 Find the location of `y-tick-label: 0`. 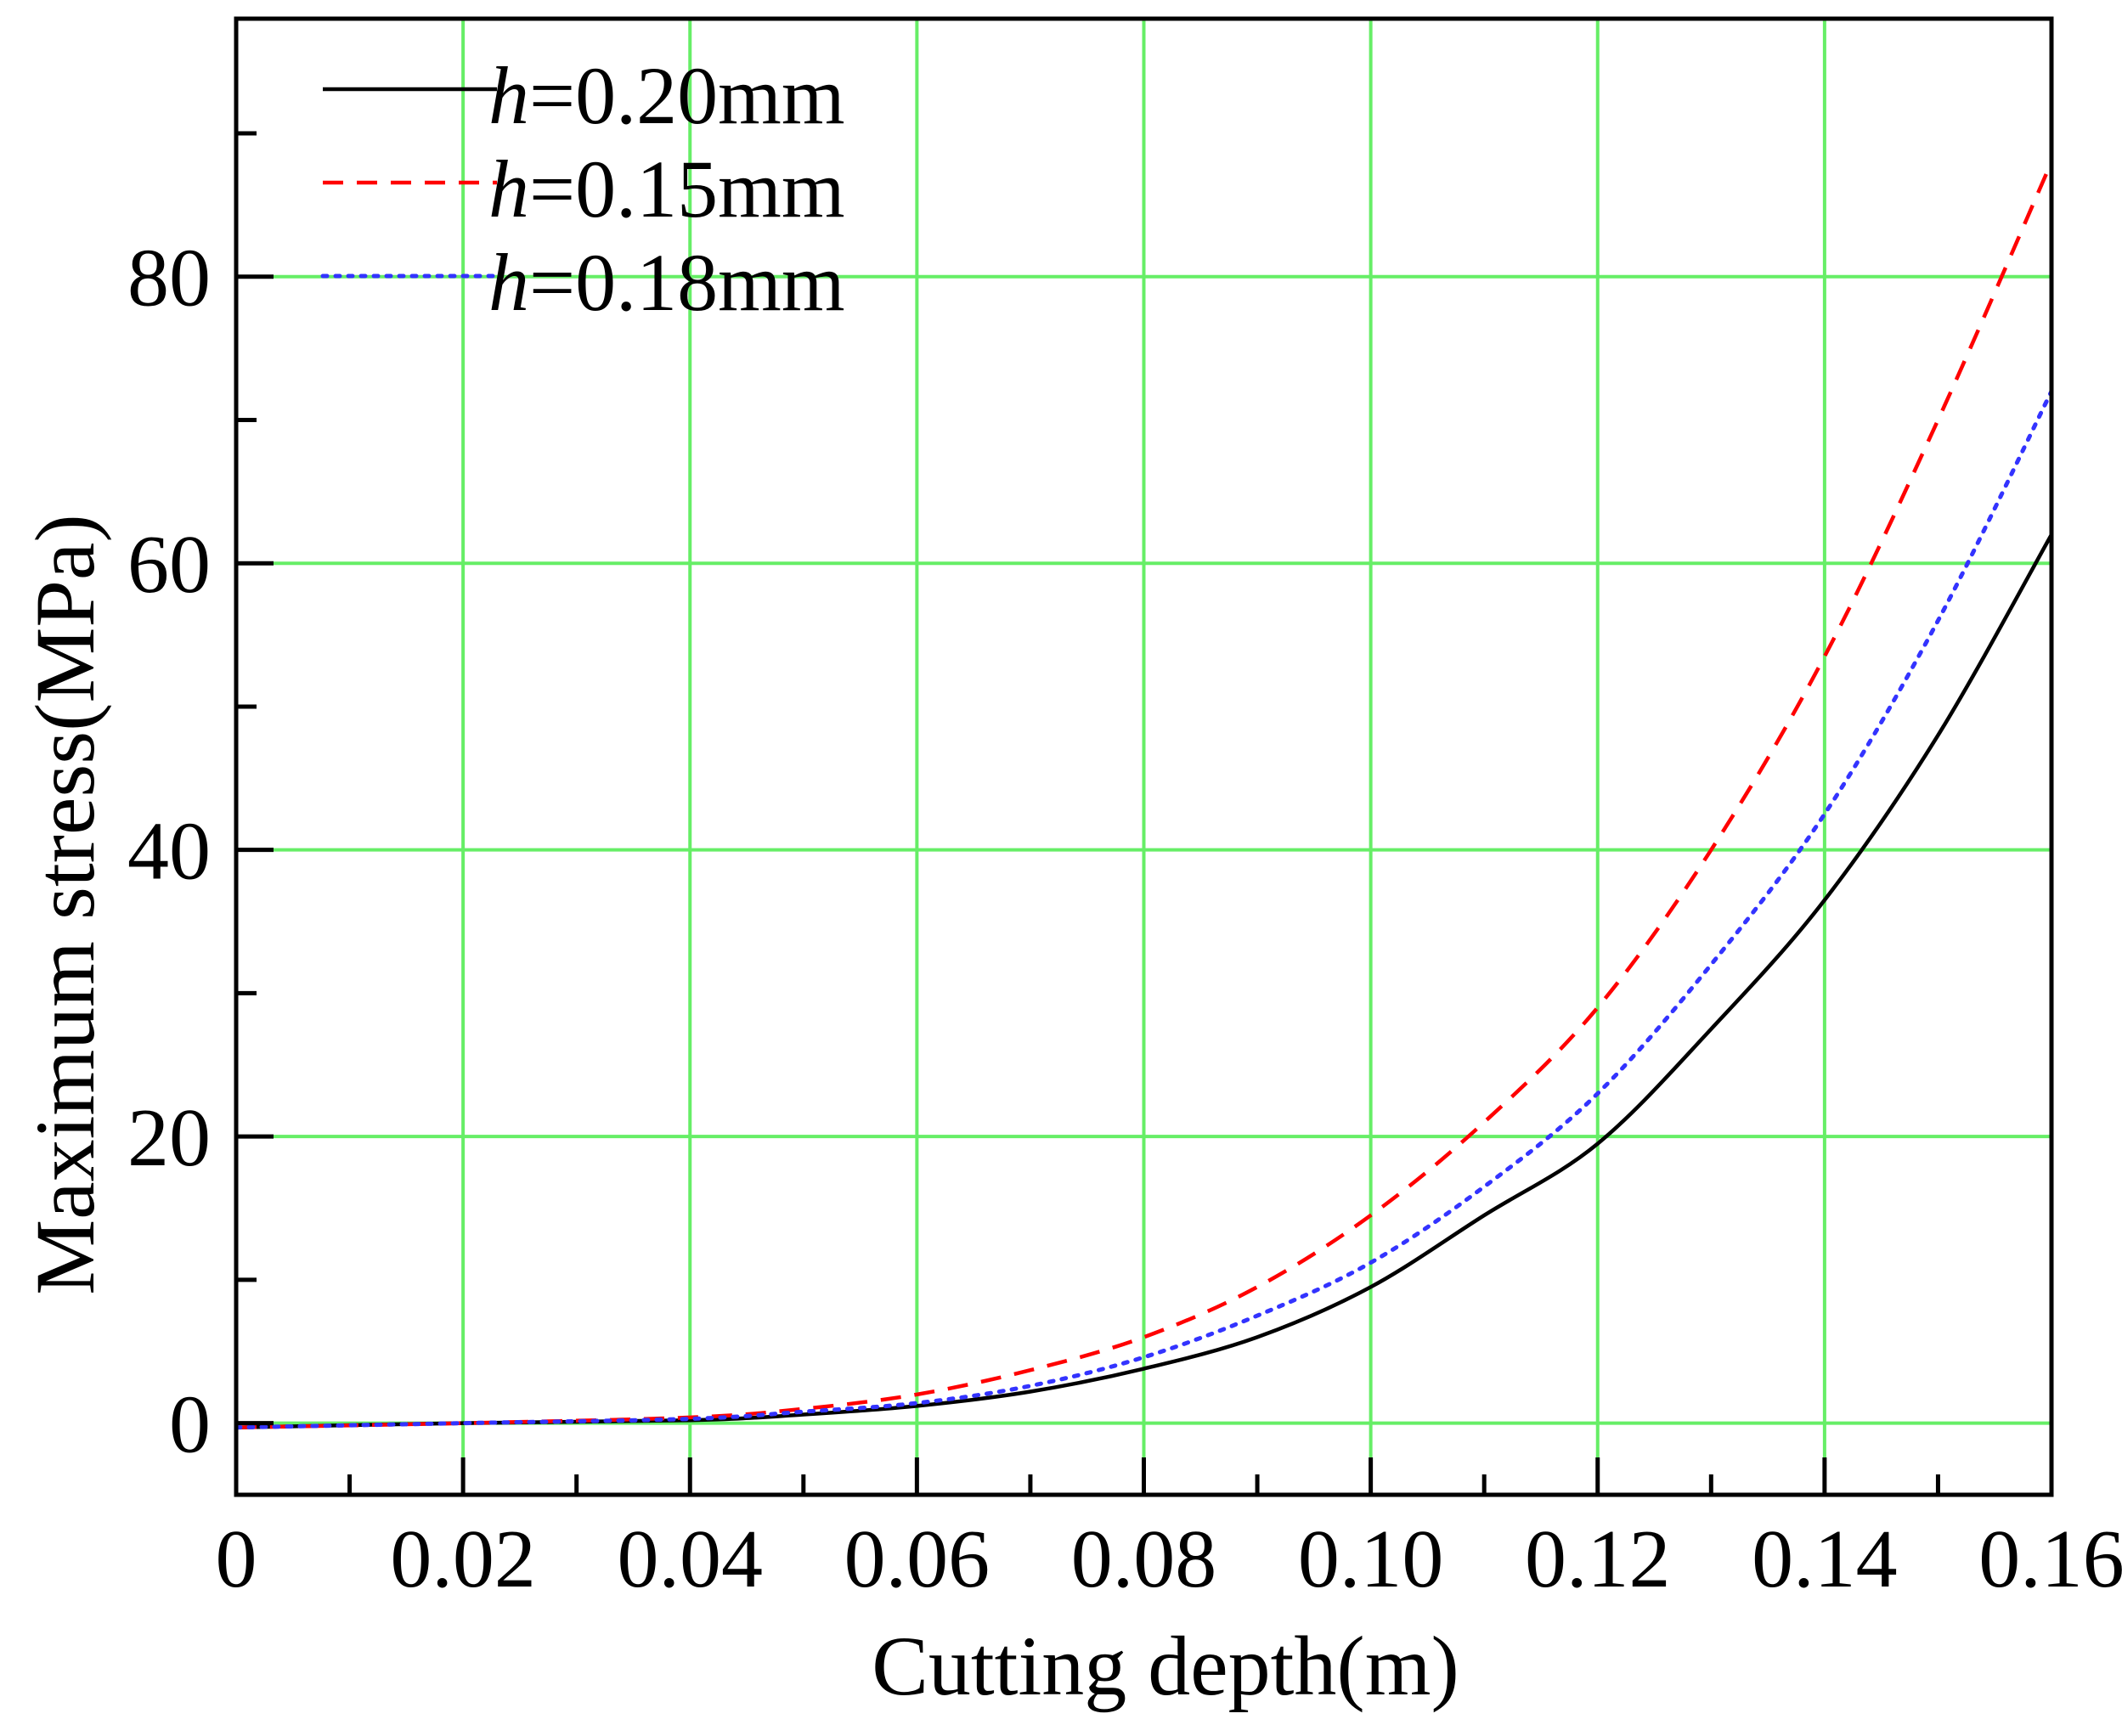

y-tick-label: 0 is located at coordinates (190, 1425).